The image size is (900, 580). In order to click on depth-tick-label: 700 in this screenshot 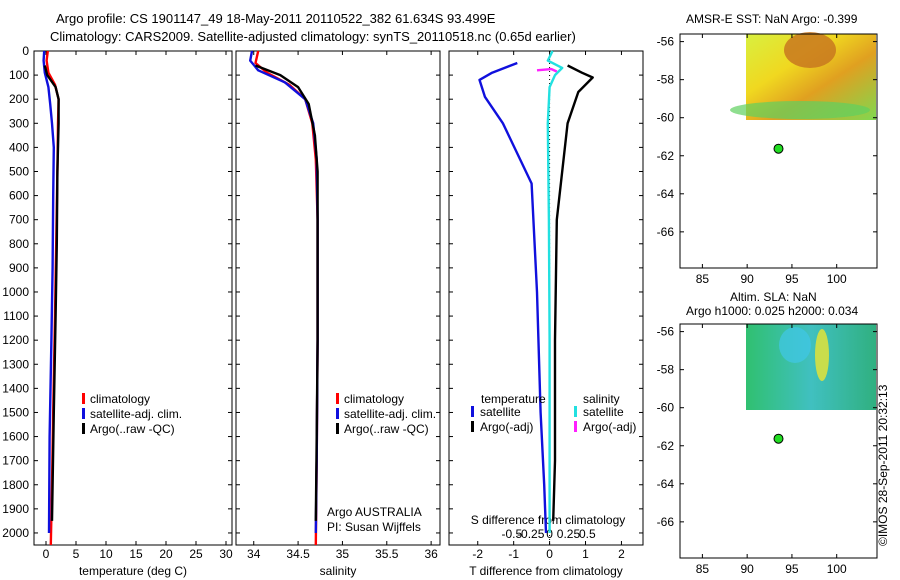, I will do `click(19, 220)`.